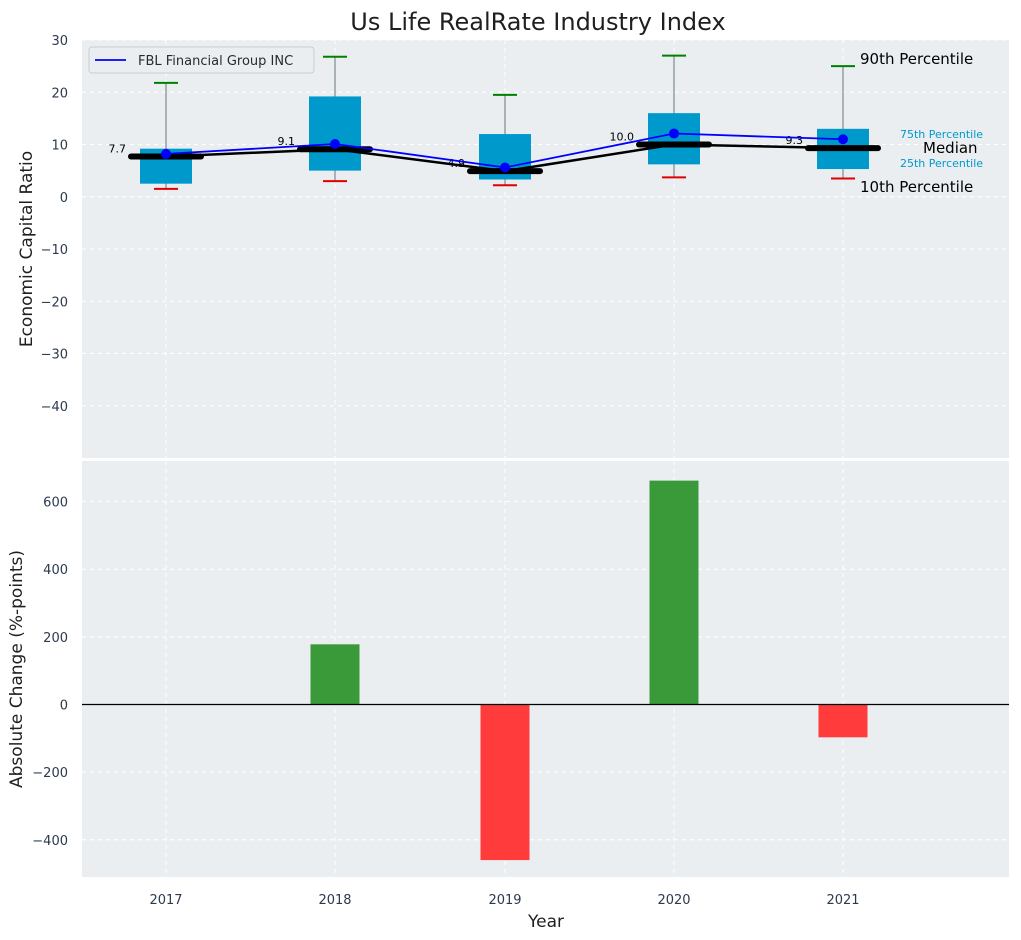 The height and width of the screenshot is (940, 1021). What do you see at coordinates (55, 638) in the screenshot?
I see `bottom-y-tick-label: 200` at bounding box center [55, 638].